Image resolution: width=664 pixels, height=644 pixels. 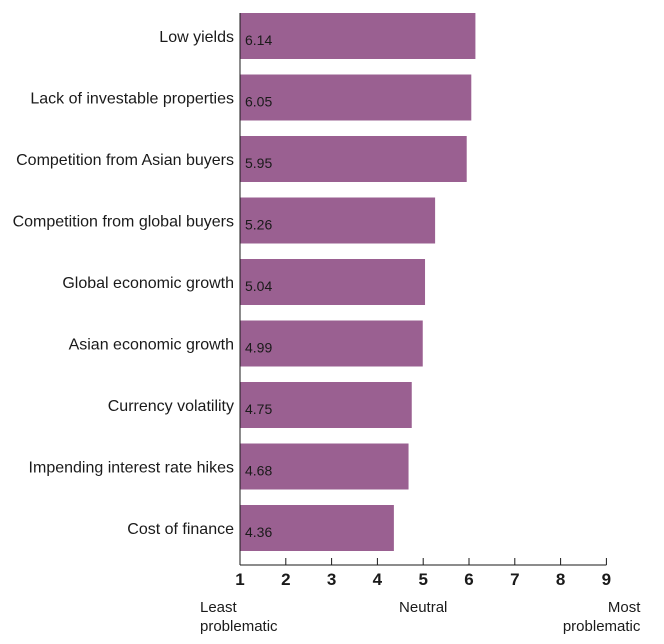 What do you see at coordinates (239, 579) in the screenshot?
I see `x-tick-label: 1` at bounding box center [239, 579].